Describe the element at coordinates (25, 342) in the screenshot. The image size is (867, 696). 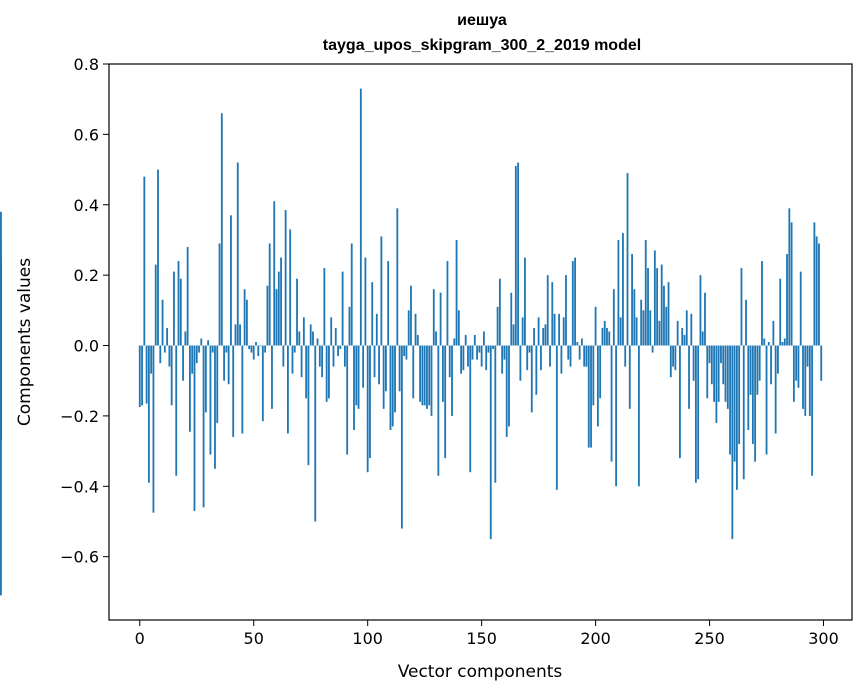
I see `y-axis-label: Components values` at that location.